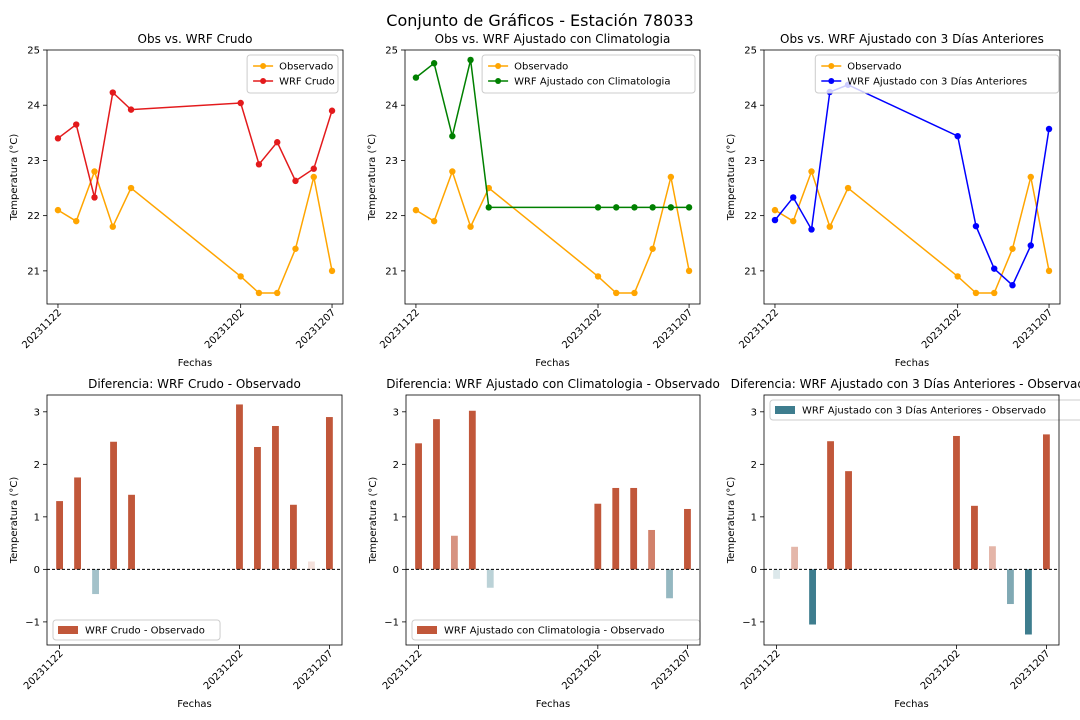 This screenshot has width=1080, height=720. I want to click on legend-label: WRF Crudo, so click(307, 82).